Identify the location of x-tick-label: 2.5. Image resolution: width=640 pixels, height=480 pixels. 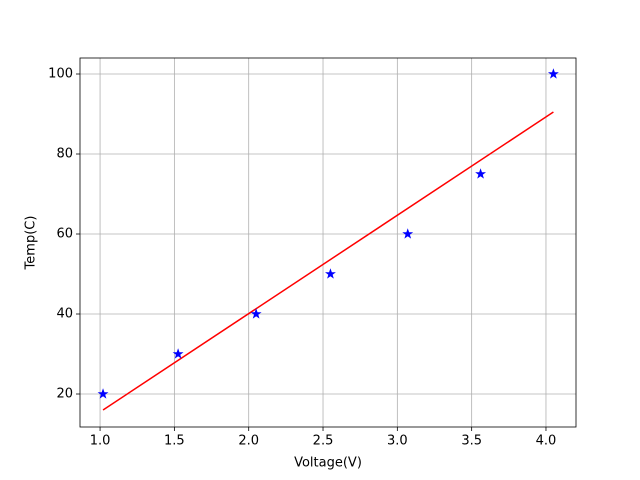
(323, 441).